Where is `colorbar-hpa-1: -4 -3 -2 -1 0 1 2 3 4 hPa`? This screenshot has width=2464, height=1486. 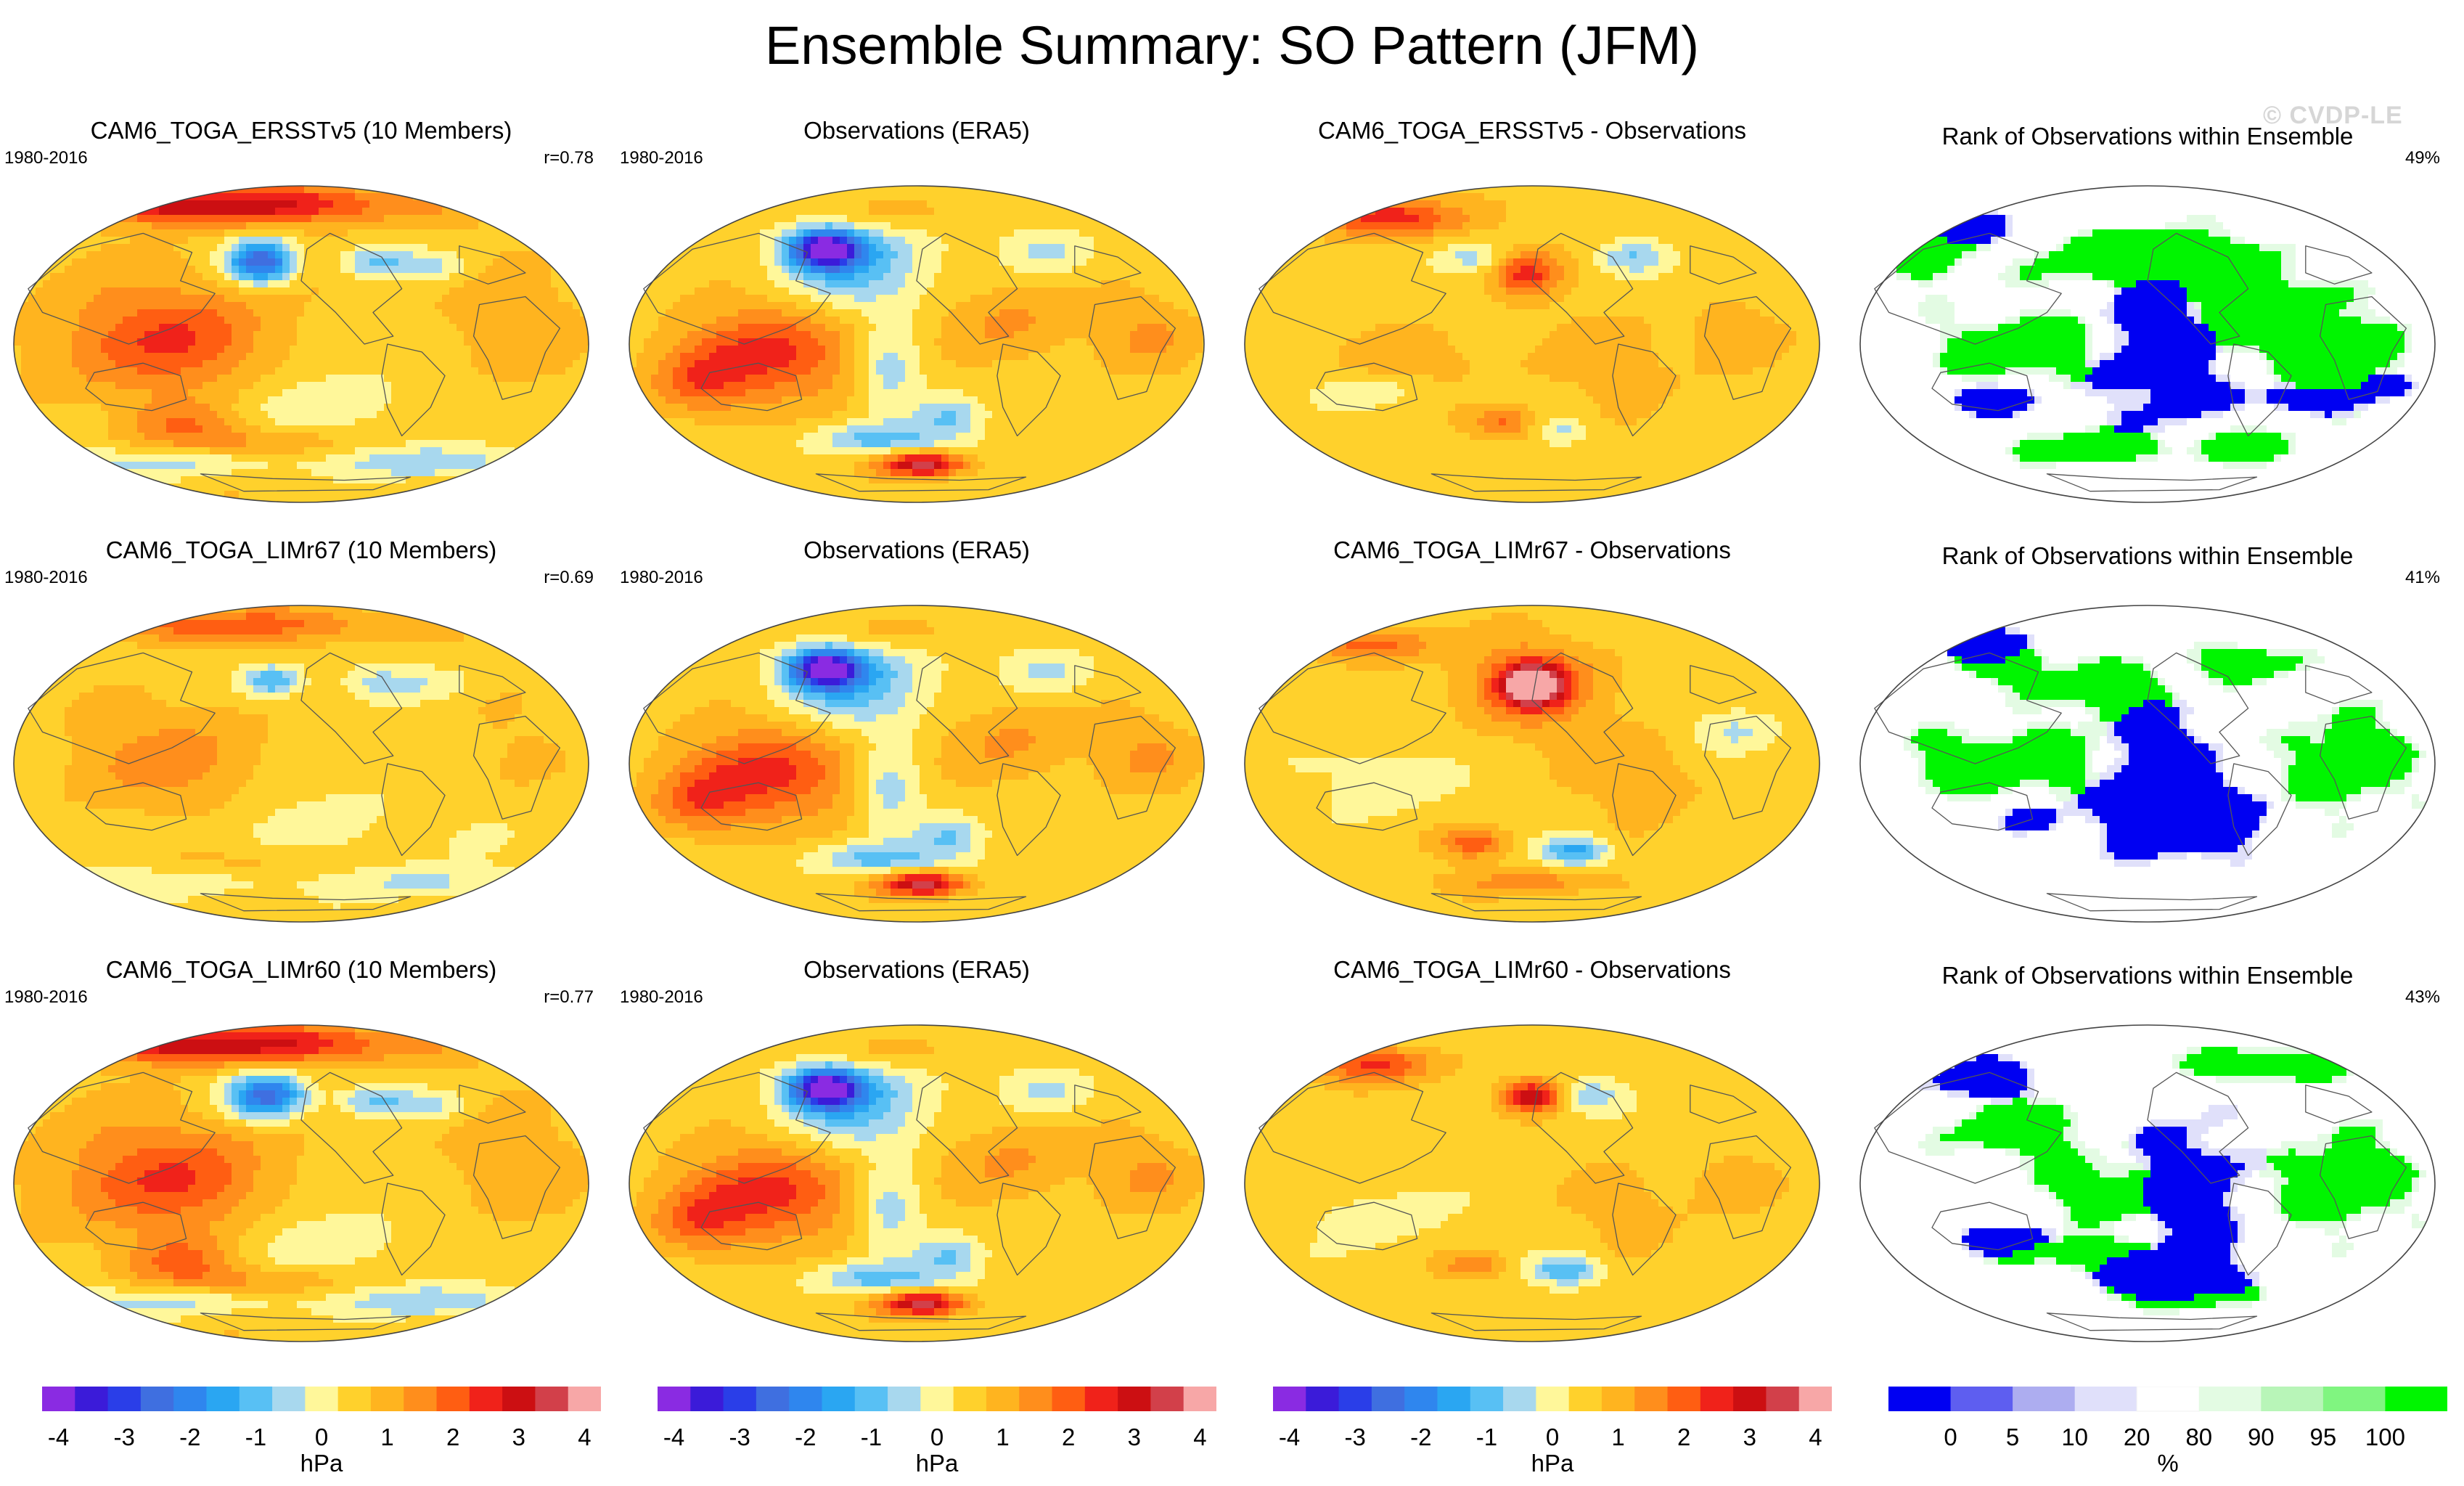 colorbar-hpa-1: -4 -3 -2 -1 0 1 2 3 4 hPa is located at coordinates (321, 1432).